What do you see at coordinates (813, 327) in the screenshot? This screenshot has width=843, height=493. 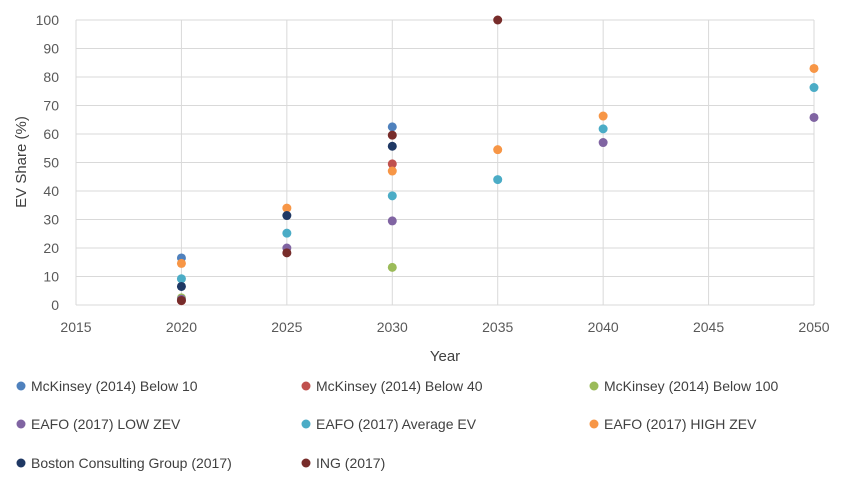 I see `x-tick-label: 2050` at bounding box center [813, 327].